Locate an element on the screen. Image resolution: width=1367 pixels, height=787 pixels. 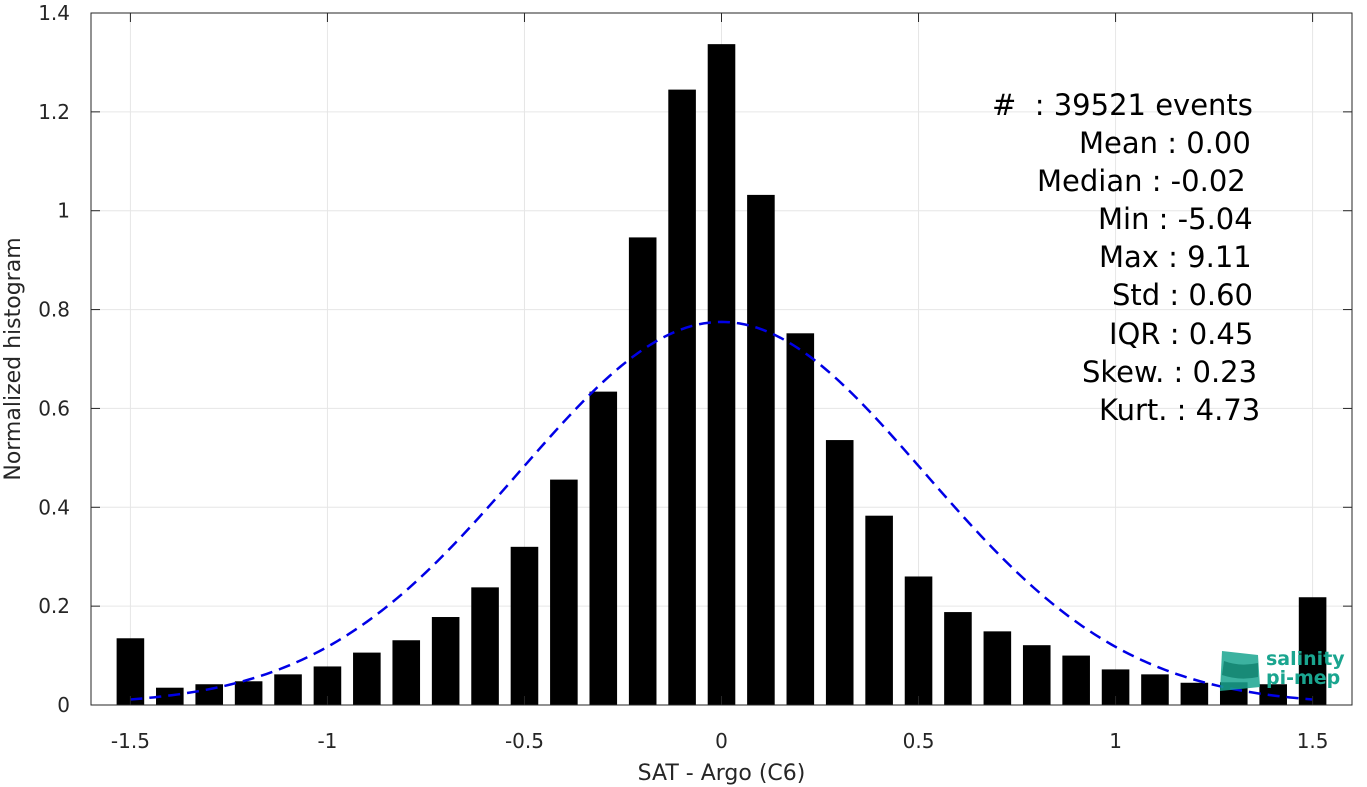
x-tick-label: -0.5 is located at coordinates (524, 741).